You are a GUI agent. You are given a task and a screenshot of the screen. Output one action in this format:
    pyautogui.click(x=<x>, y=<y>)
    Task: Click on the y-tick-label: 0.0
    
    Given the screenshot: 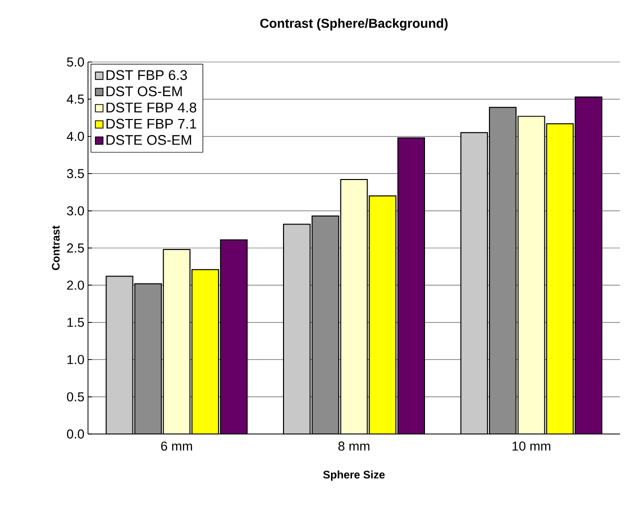 What is the action you would take?
    pyautogui.click(x=75, y=434)
    